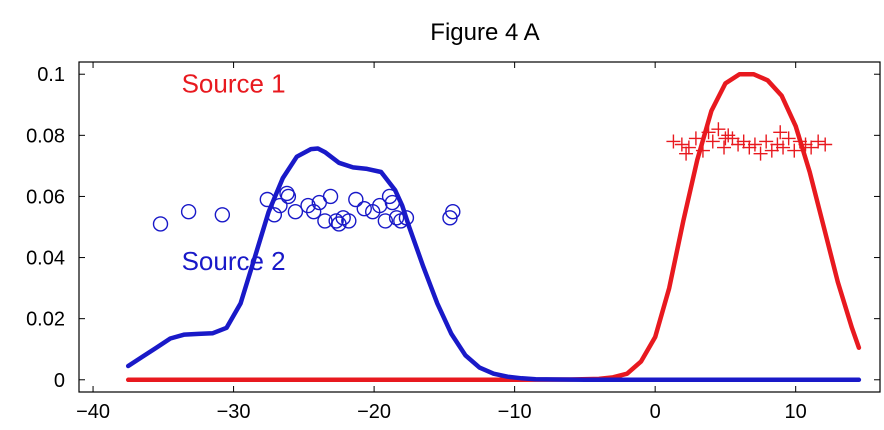 The height and width of the screenshot is (430, 884). What do you see at coordinates (45, 136) in the screenshot?
I see `y-tick-label: 0.08` at bounding box center [45, 136].